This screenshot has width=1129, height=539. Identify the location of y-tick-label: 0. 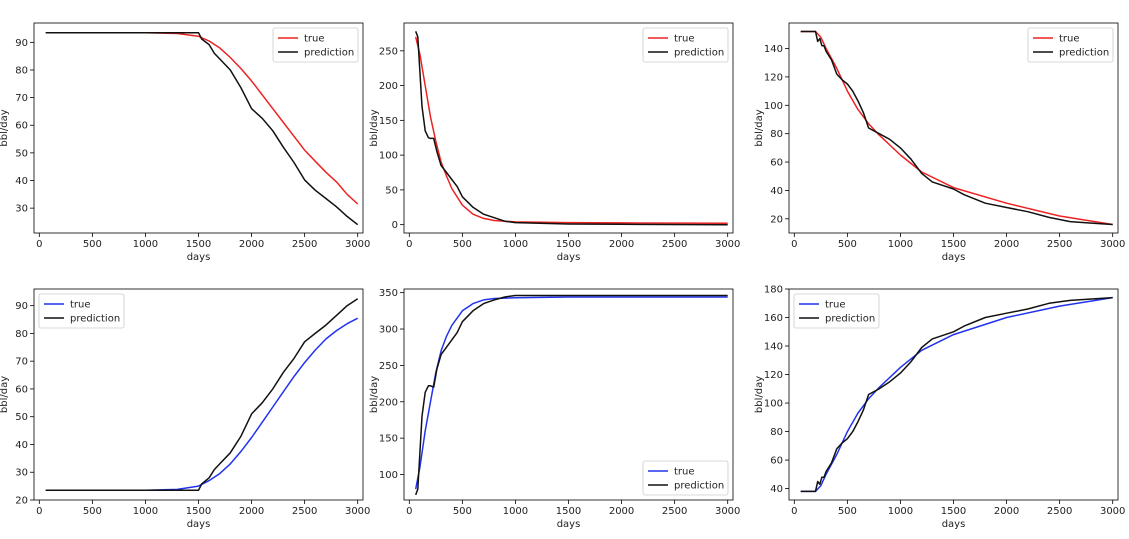
(395, 225).